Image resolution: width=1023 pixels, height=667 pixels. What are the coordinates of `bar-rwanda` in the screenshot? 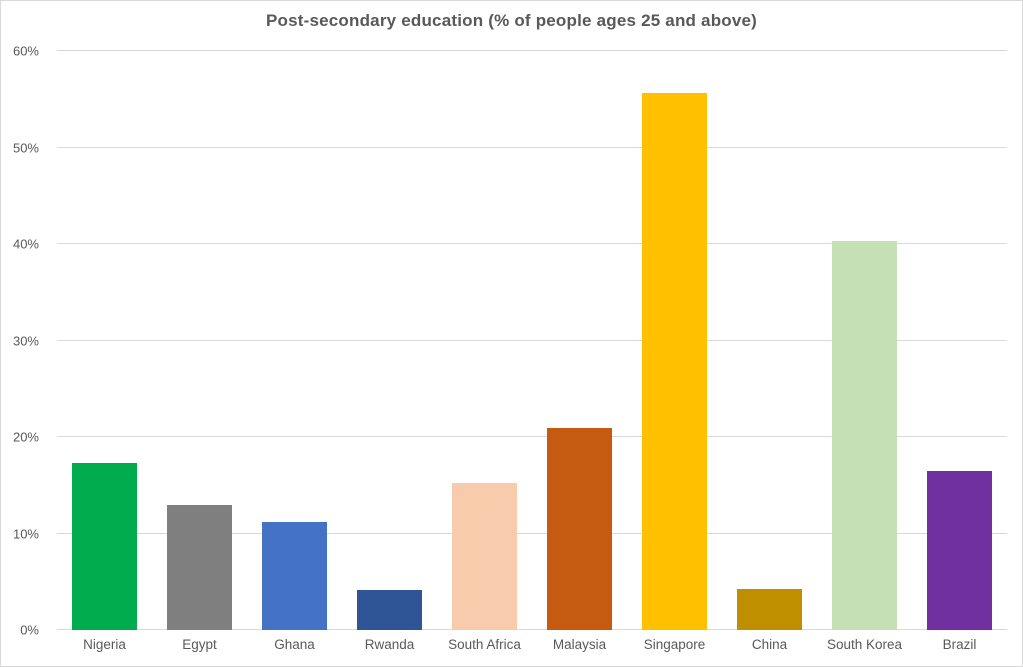 It's located at (389, 610).